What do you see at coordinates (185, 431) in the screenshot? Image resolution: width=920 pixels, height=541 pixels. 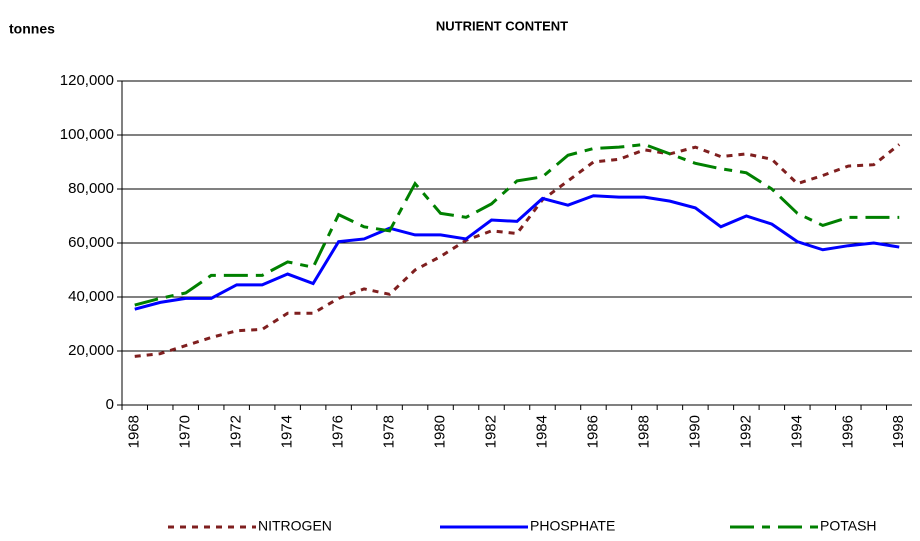 I see `x-tick-label: 1970` at bounding box center [185, 431].